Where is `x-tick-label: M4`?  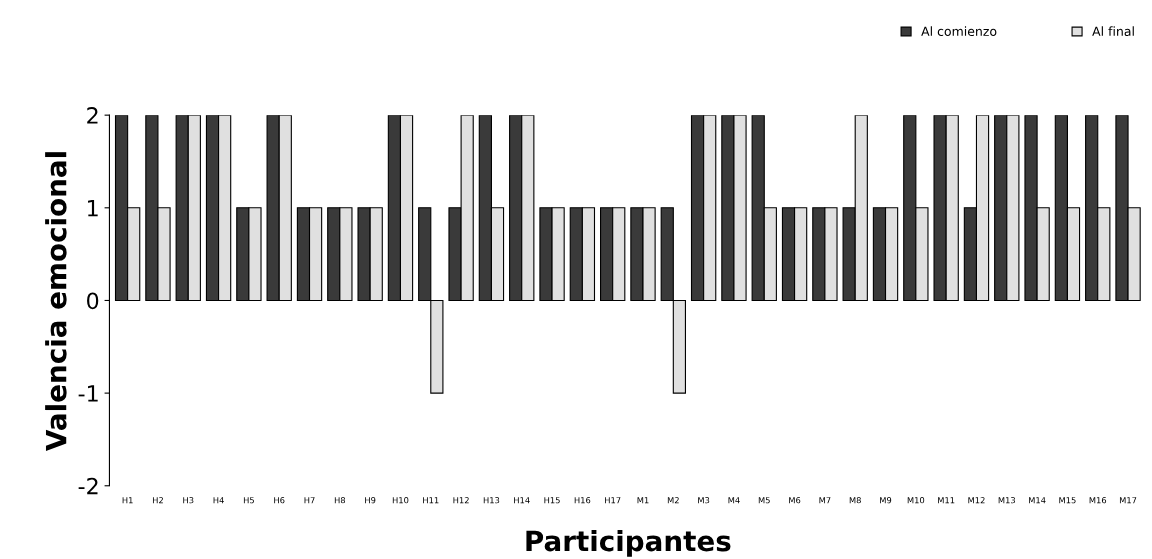 x-tick-label: M4 is located at coordinates (734, 500).